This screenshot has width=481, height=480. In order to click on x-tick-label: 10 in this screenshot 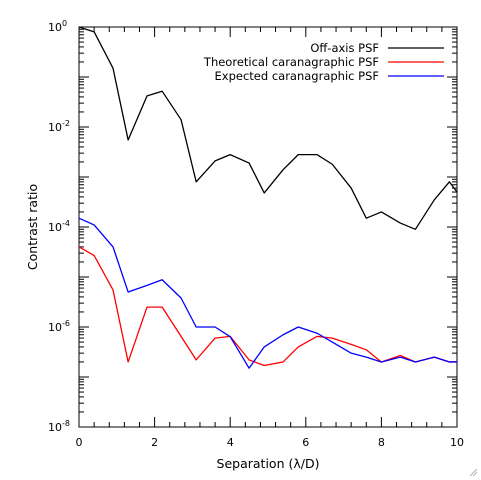, I will do `click(457, 442)`.